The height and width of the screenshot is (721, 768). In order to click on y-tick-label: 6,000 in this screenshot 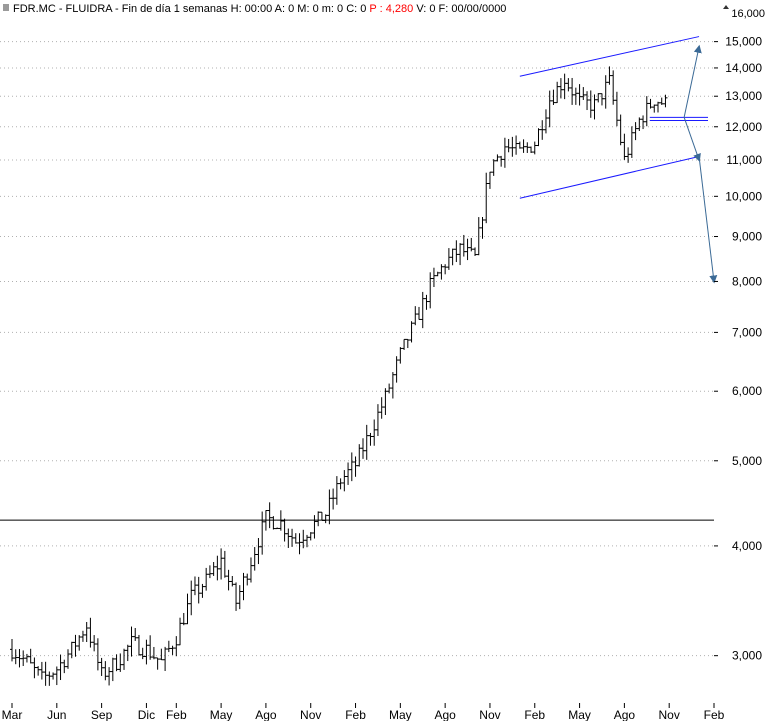, I will do `click(747, 391)`.